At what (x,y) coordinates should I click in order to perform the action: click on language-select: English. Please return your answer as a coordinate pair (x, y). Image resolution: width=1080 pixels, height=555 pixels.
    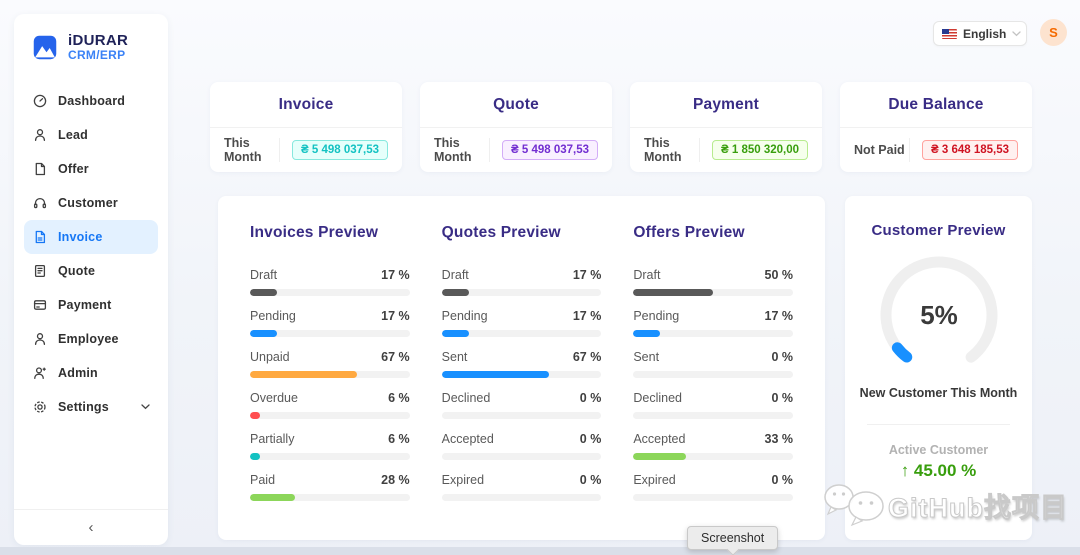
    Looking at the image, I should click on (980, 33).